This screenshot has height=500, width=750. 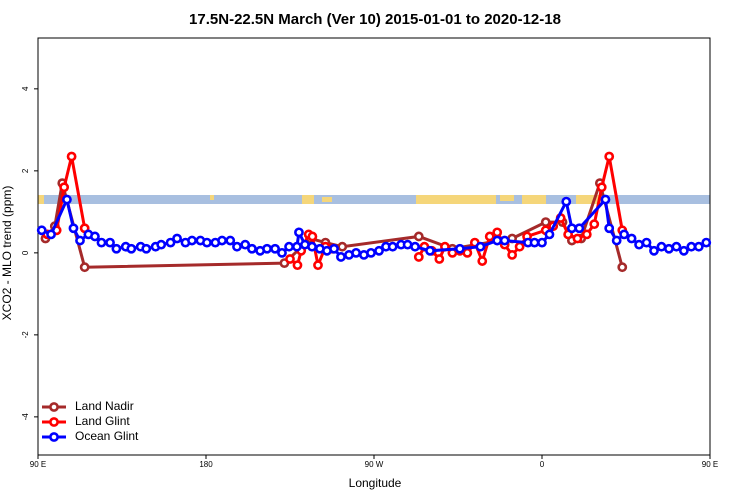 I want to click on x-tick-label: 0, so click(x=542, y=464).